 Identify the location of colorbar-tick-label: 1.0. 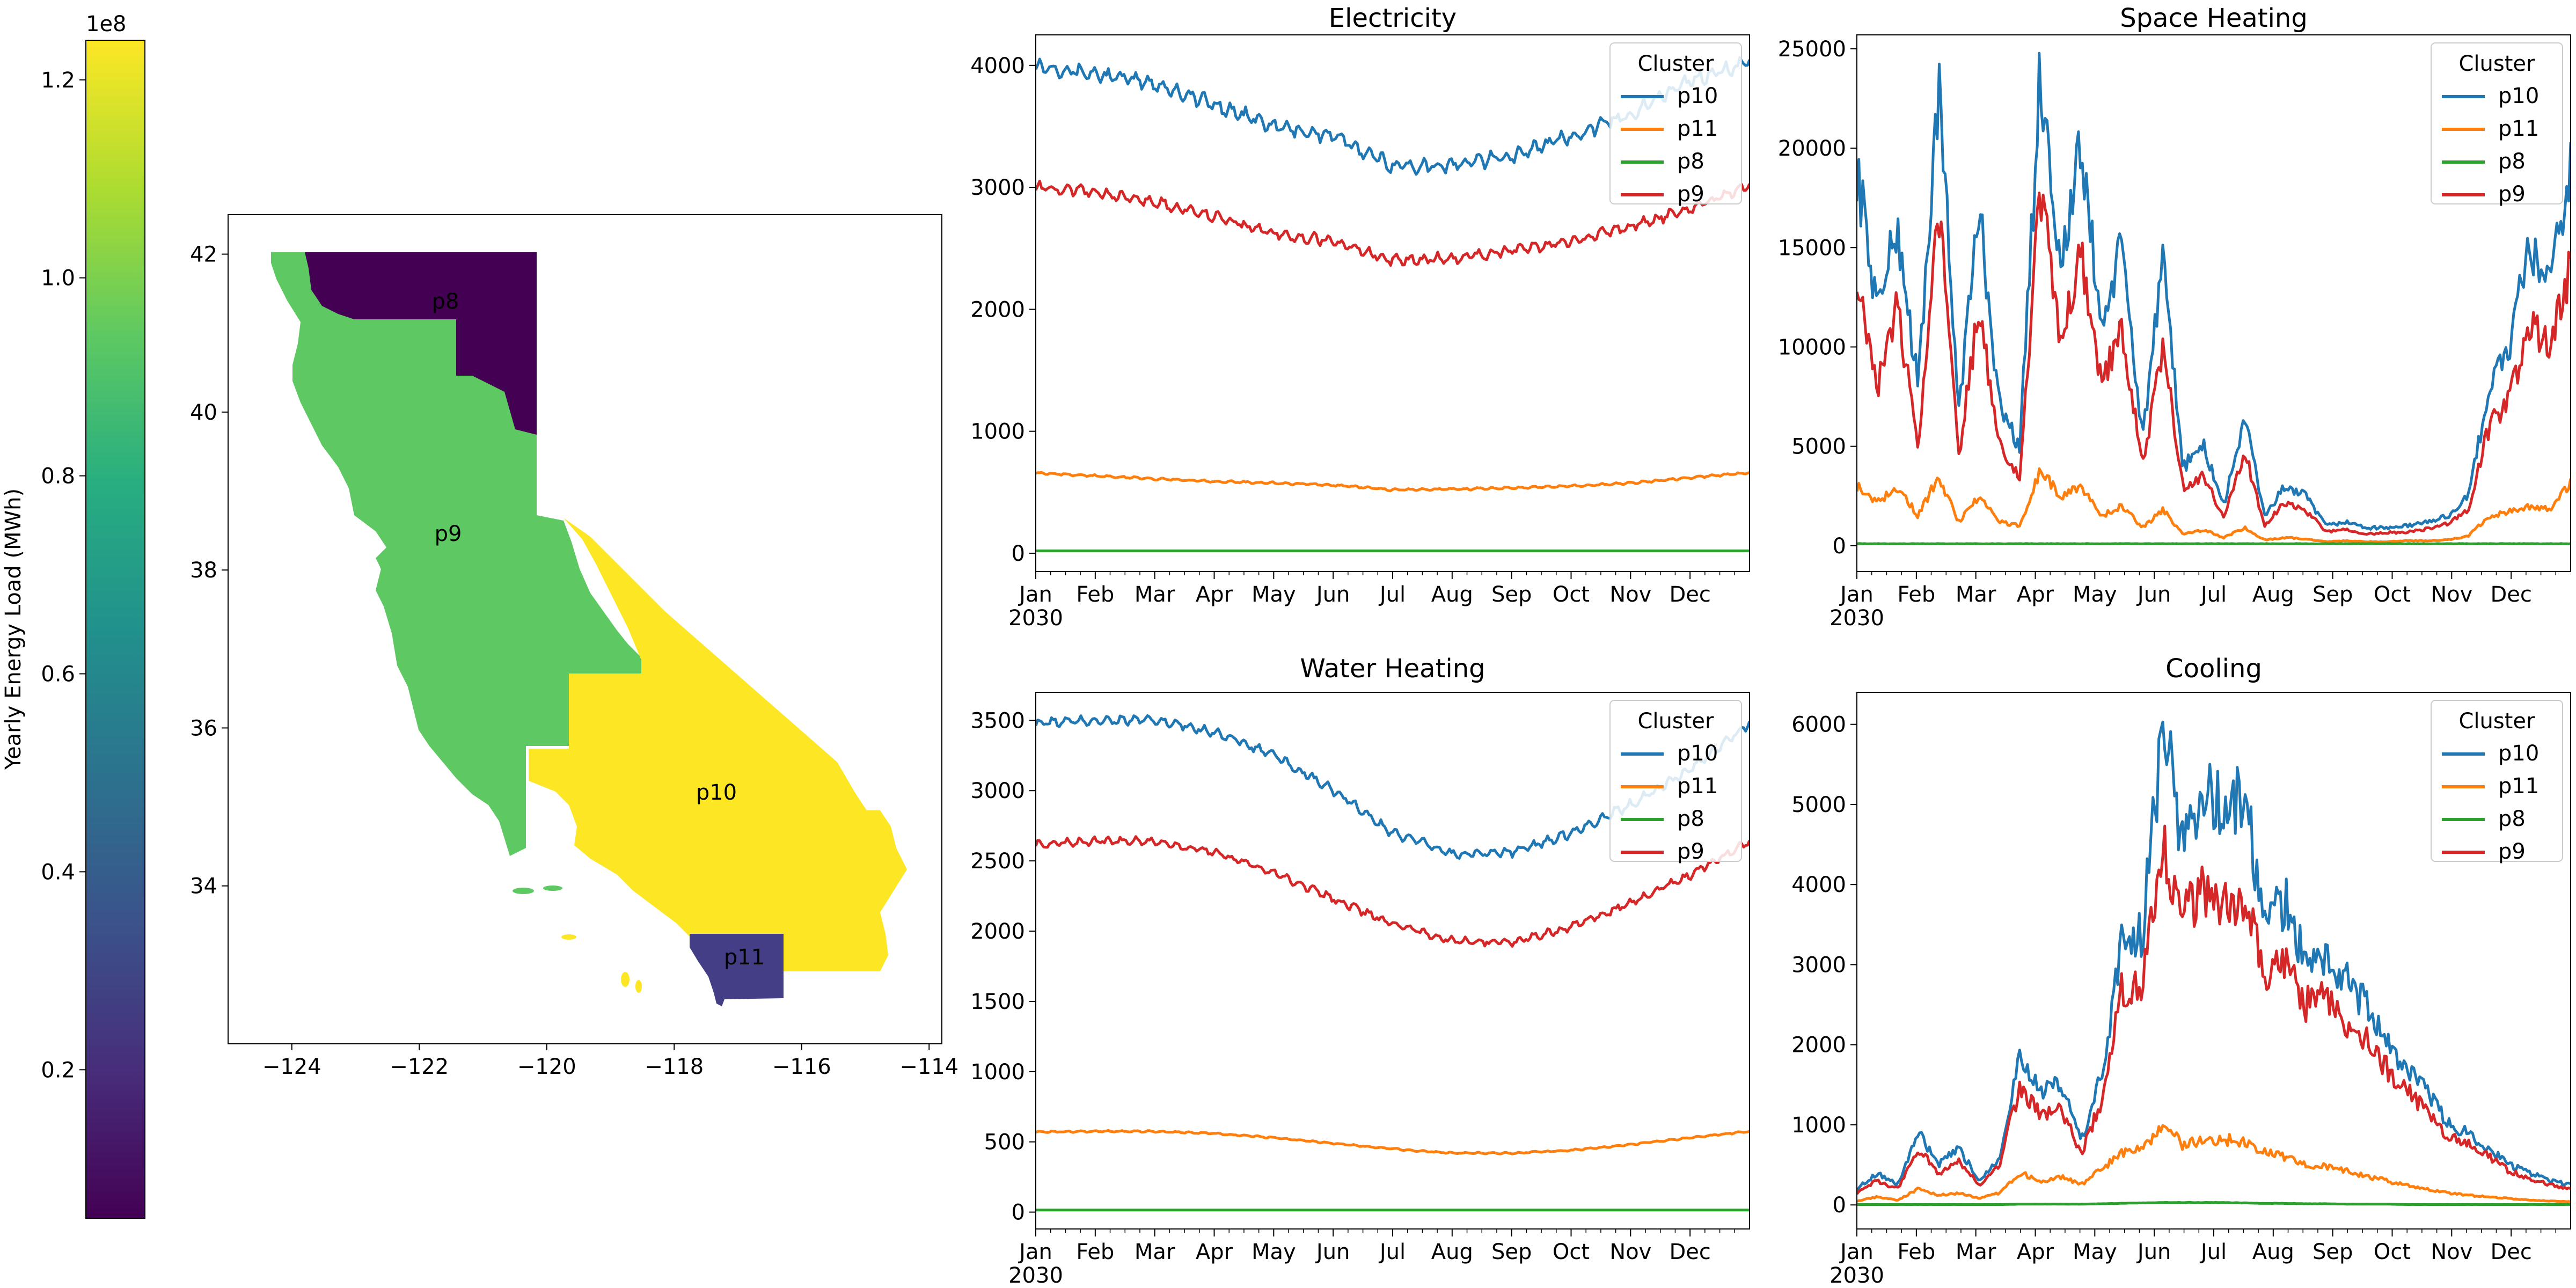
(58, 278).